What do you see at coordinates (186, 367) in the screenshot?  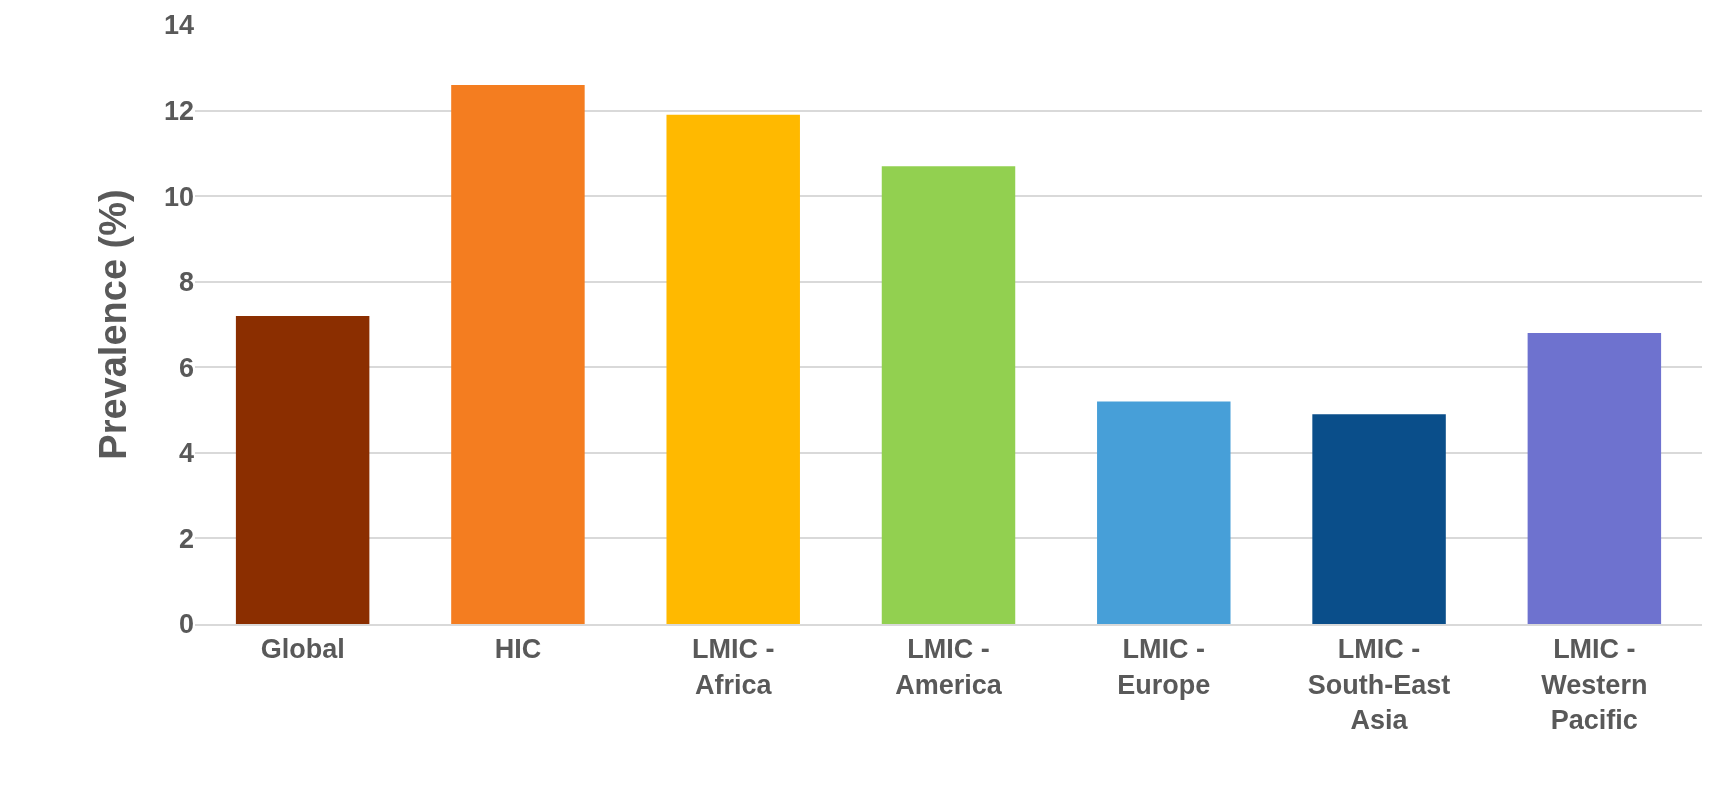 I see `y-tick-label: 6` at bounding box center [186, 367].